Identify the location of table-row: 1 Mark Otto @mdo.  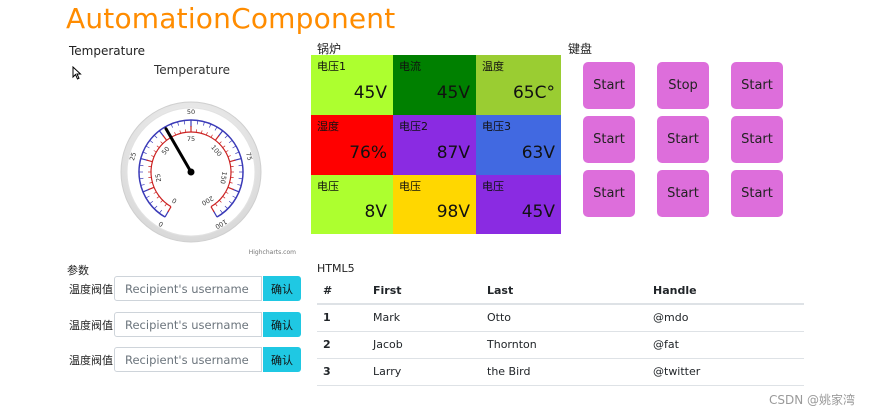
(560, 318).